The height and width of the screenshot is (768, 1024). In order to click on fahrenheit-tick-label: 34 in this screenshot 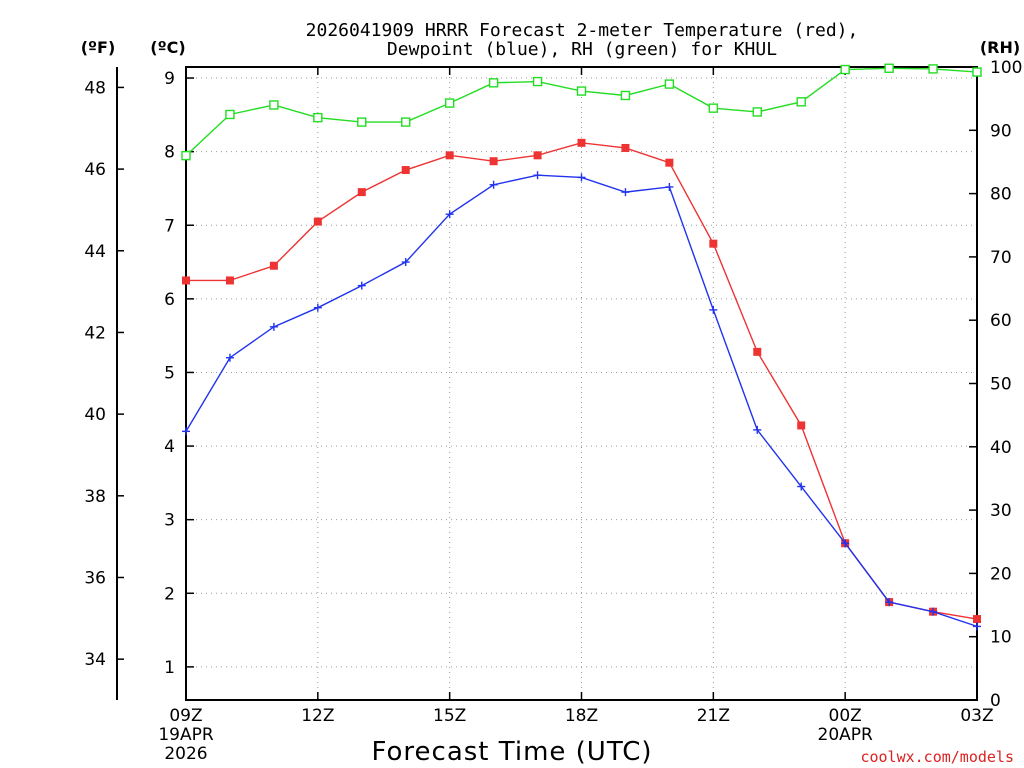, I will do `click(95, 660)`.